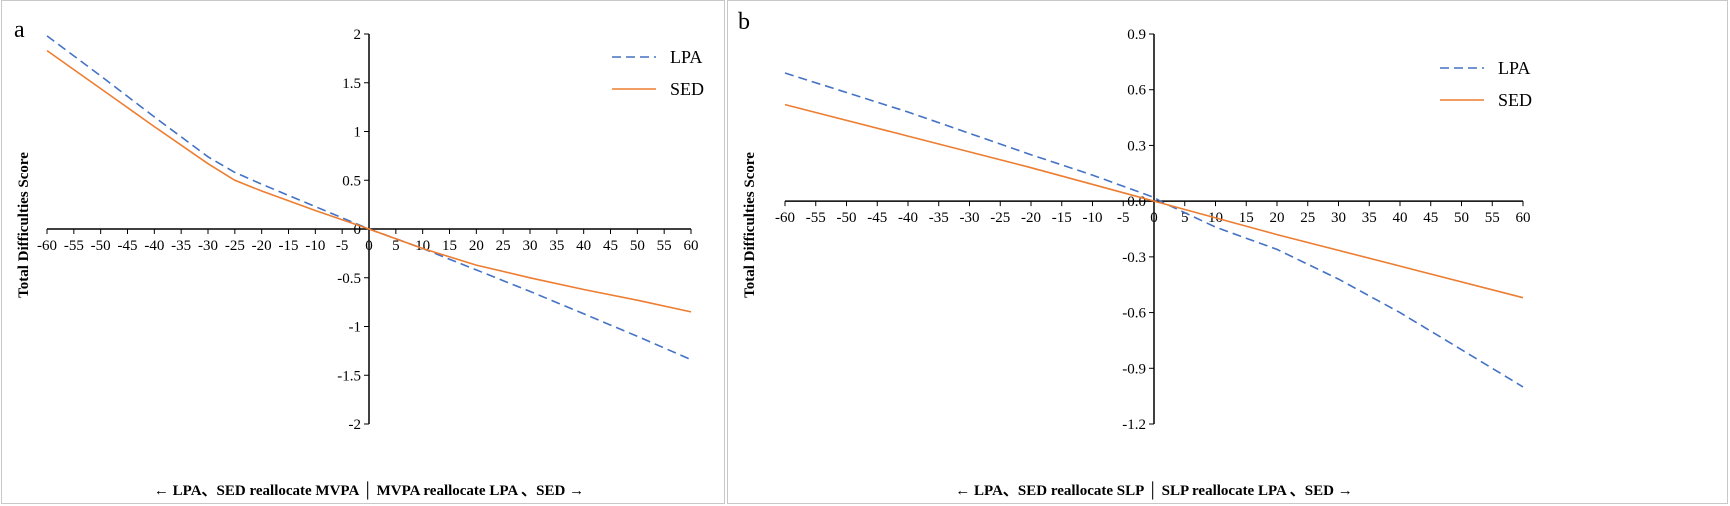 This screenshot has width=1730, height=506. Describe the element at coordinates (1134, 258) in the screenshot. I see `y-tick-label: -0.3` at that location.